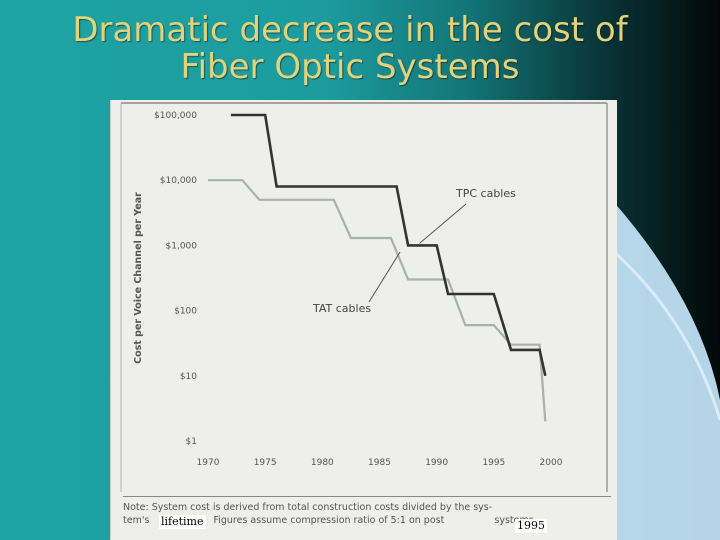 The width and height of the screenshot is (720, 540). What do you see at coordinates (138, 278) in the screenshot?
I see `y-axis-title: Cost per Voice Channel per Year` at bounding box center [138, 278].